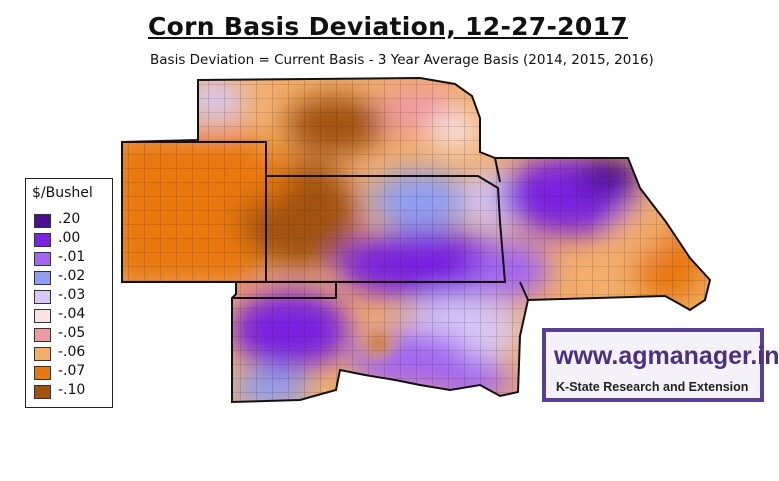 This screenshot has width=779, height=481. I want to click on legend-label: -.02, so click(72, 276).